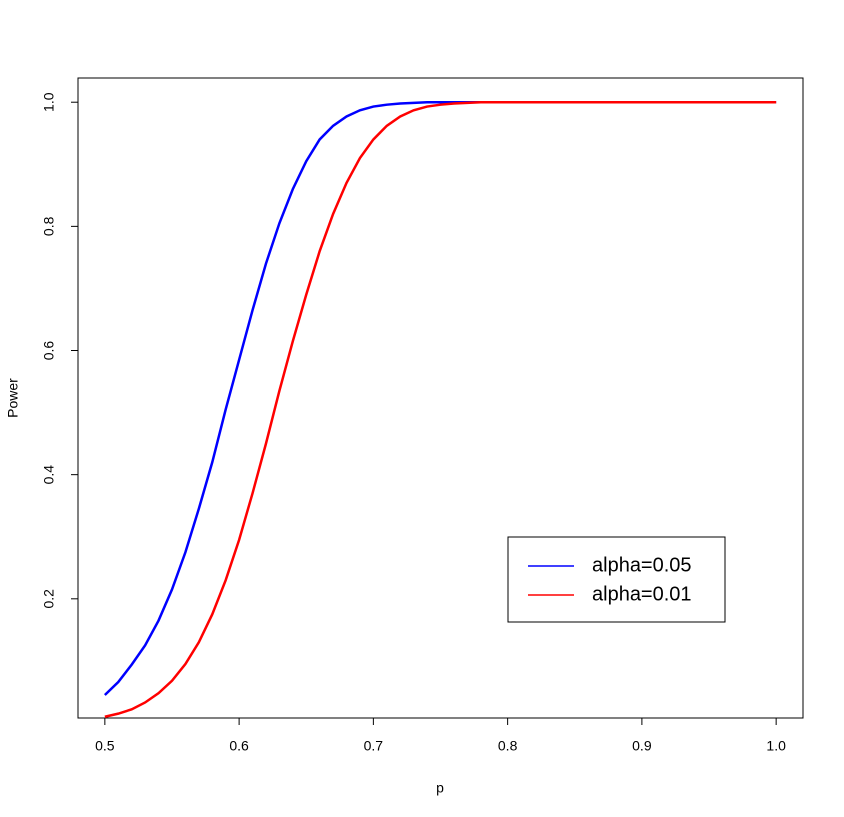 This screenshot has width=844, height=817. What do you see at coordinates (440, 788) in the screenshot?
I see `x-axis-label: p` at bounding box center [440, 788].